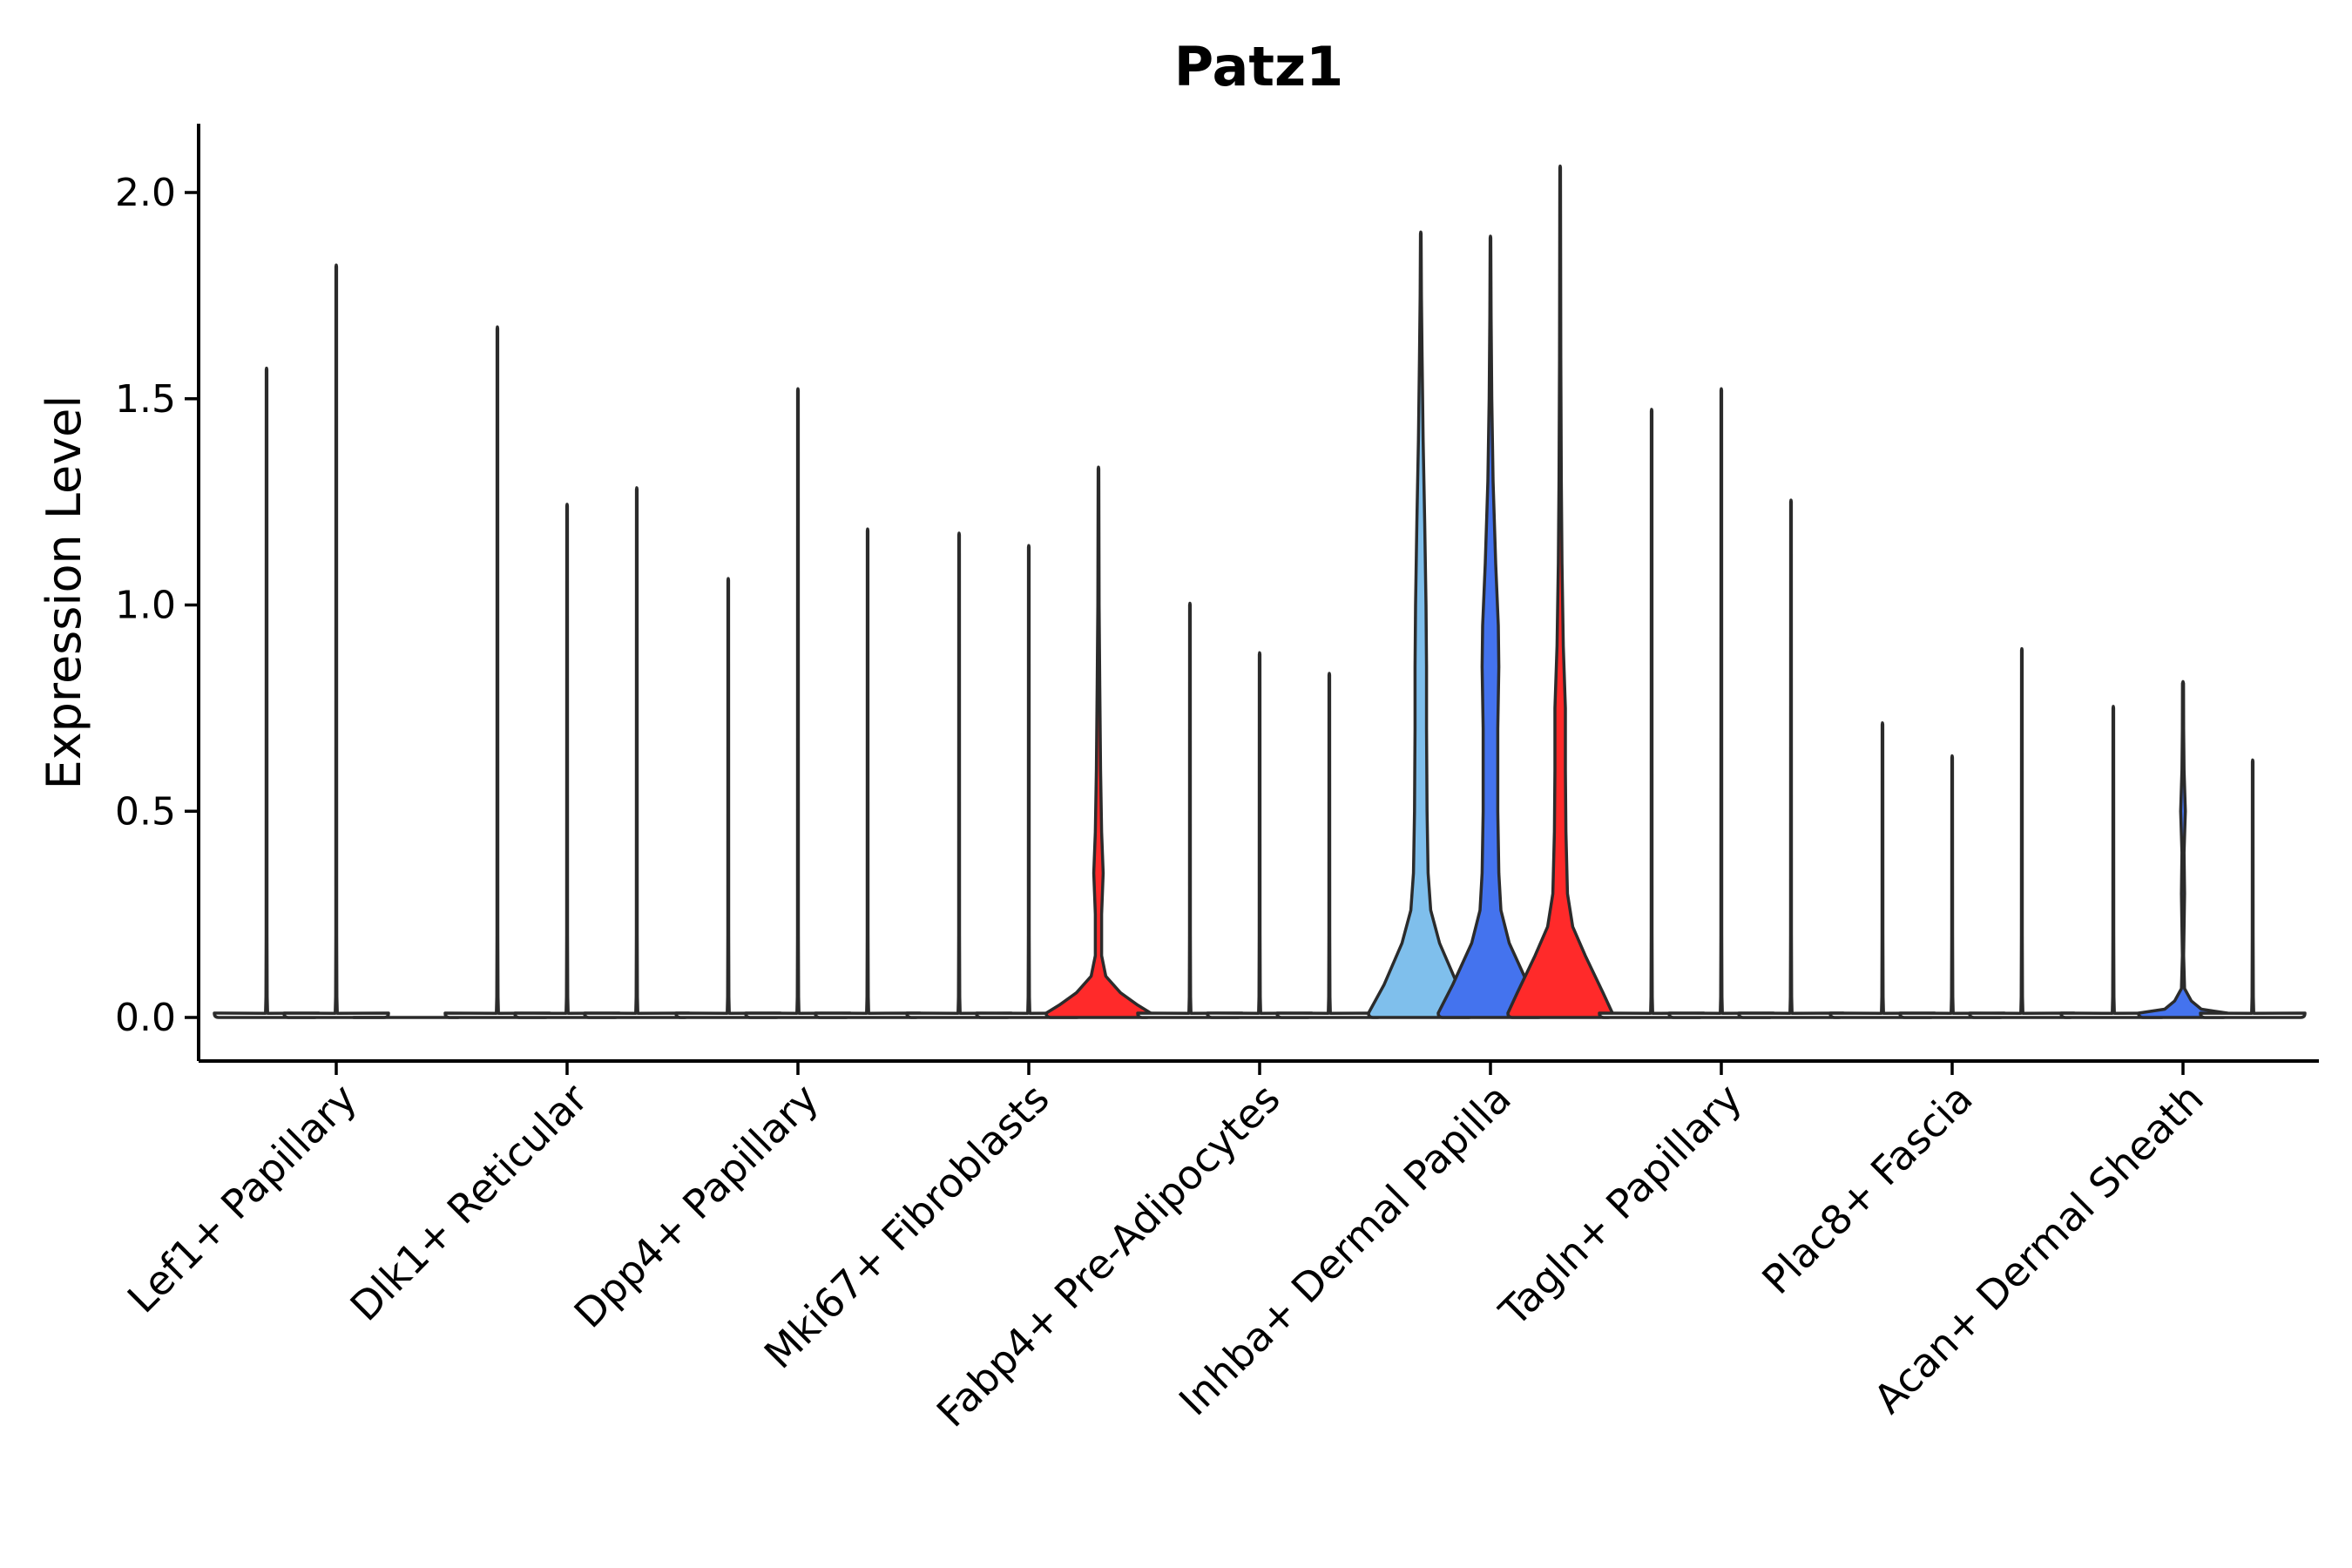 This screenshot has width=2352, height=1568. What do you see at coordinates (145, 1018) in the screenshot?
I see `y-tick-label: 0.0` at bounding box center [145, 1018].